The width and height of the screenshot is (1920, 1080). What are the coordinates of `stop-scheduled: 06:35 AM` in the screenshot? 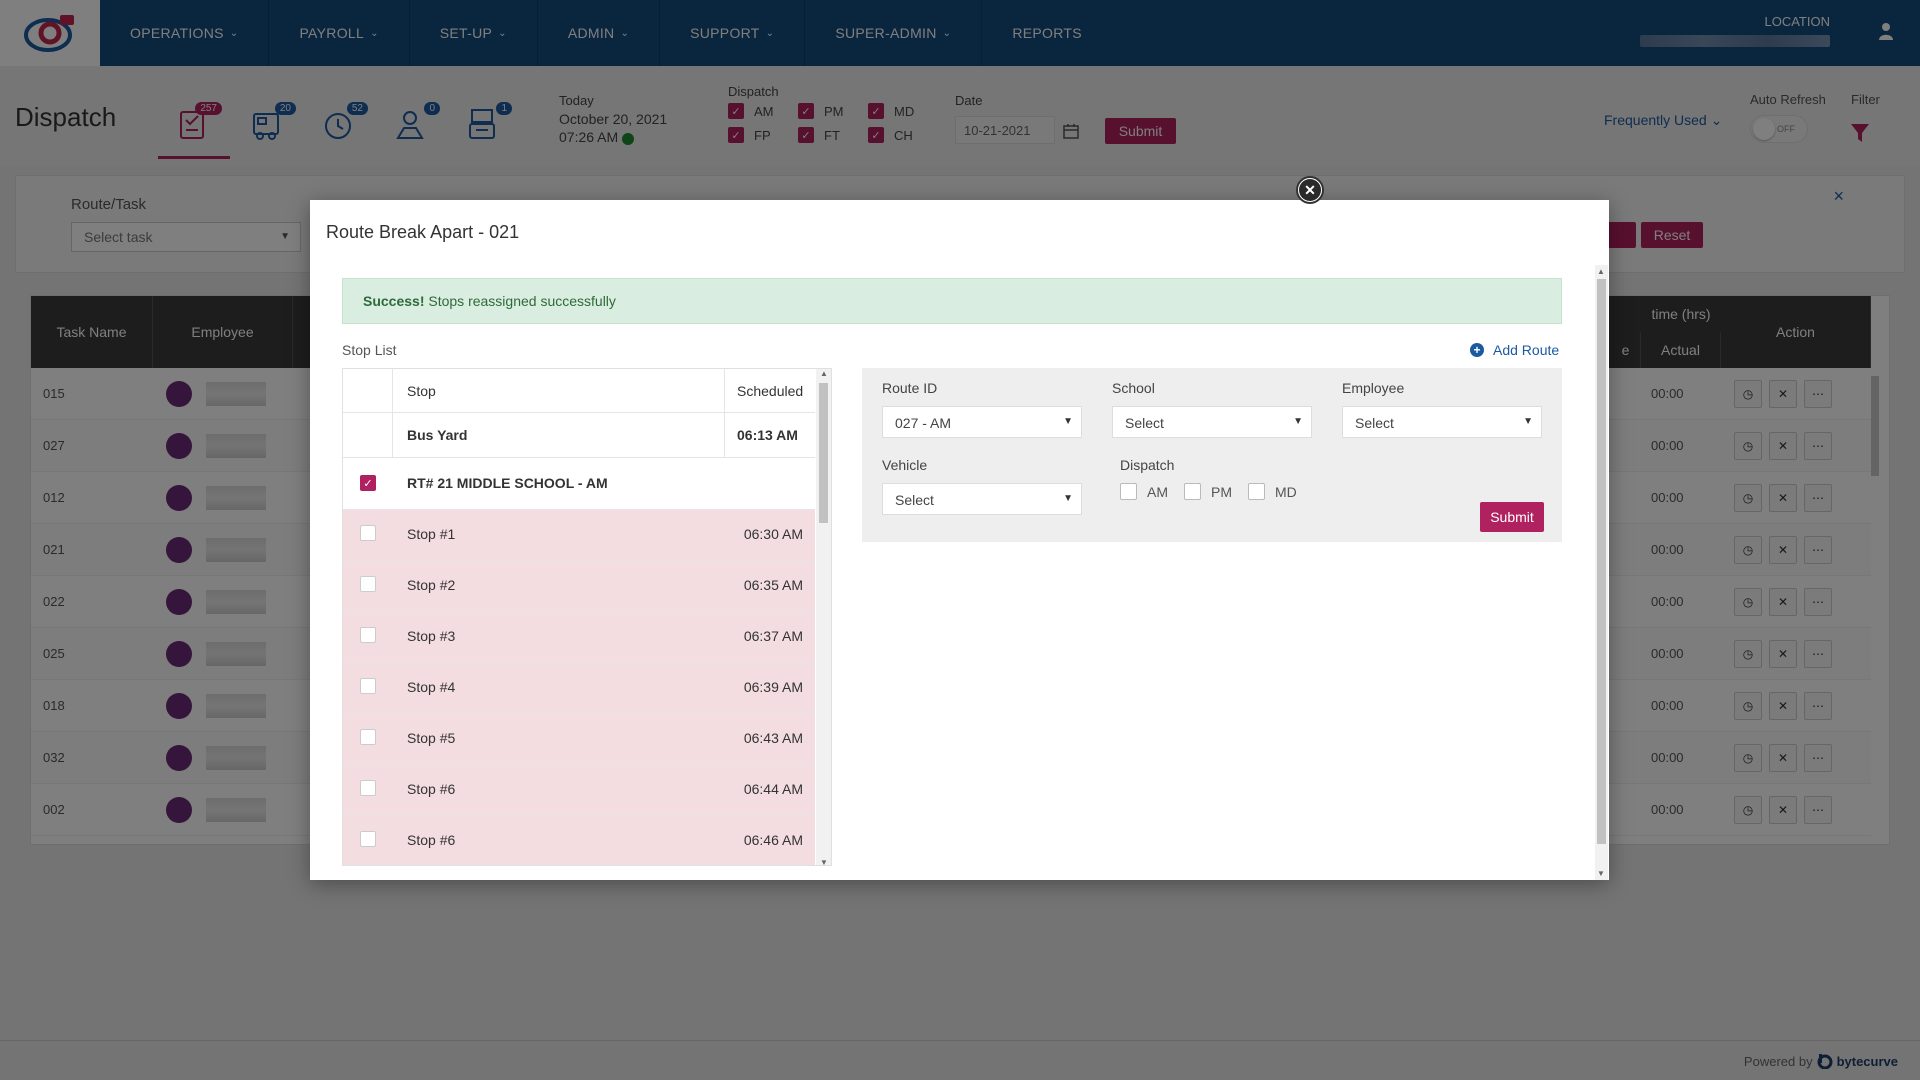 It's located at (773, 585).